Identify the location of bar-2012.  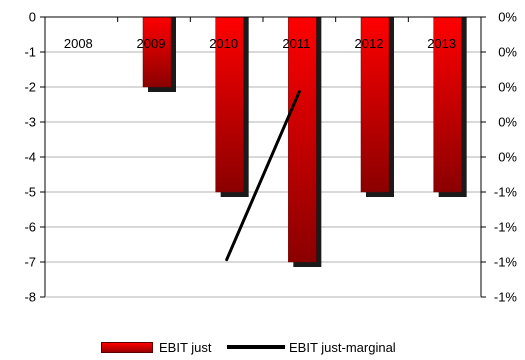
(375, 104).